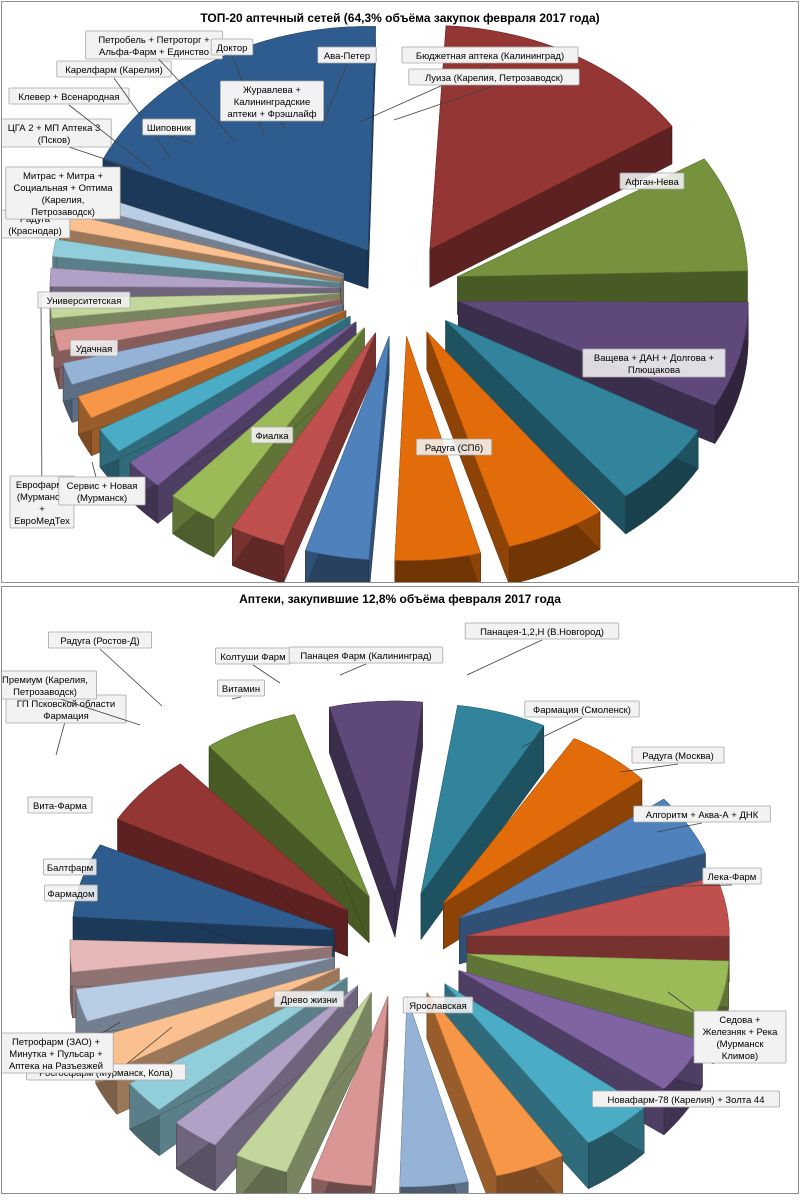  I want to click on slice-label-text: Афган-Нева, so click(652, 182).